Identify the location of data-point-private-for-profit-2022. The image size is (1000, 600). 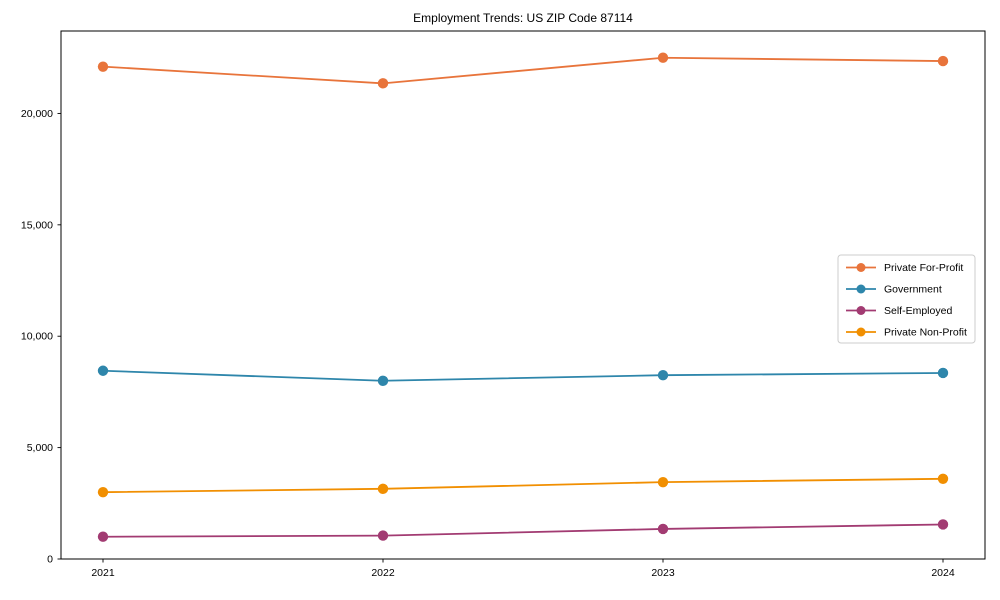
(383, 83).